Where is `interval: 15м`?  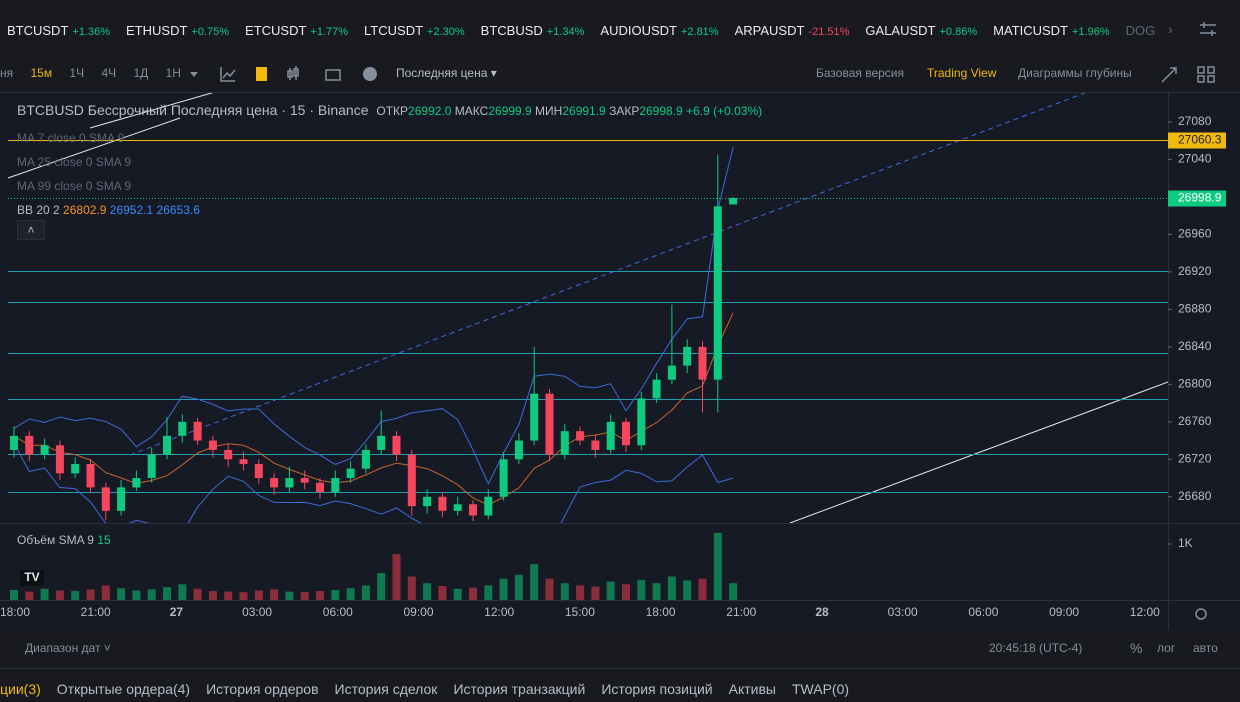 interval: 15м is located at coordinates (41, 73).